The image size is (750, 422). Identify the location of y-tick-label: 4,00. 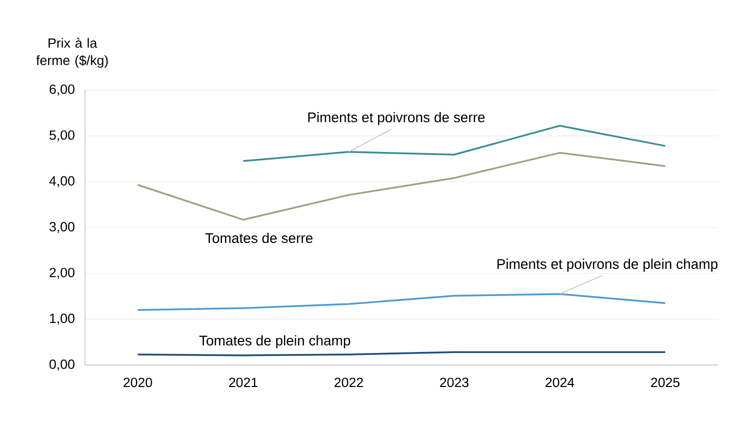
(61, 182).